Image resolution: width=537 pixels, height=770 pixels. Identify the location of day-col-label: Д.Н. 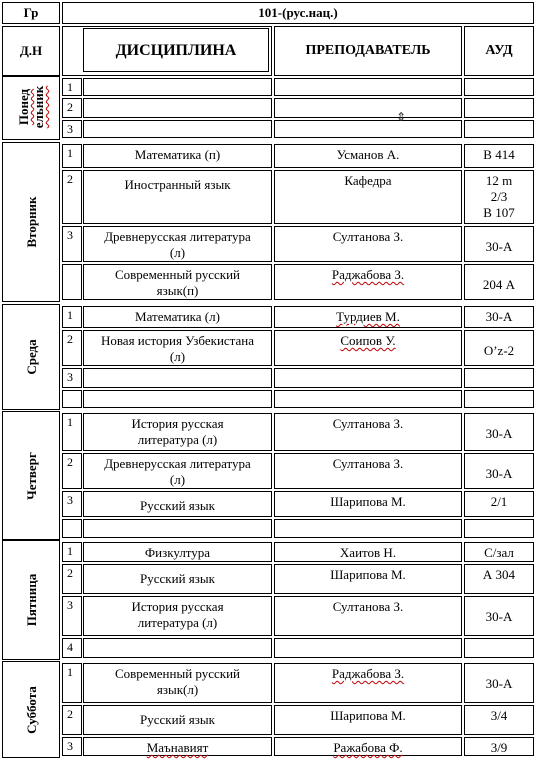
(31, 50).